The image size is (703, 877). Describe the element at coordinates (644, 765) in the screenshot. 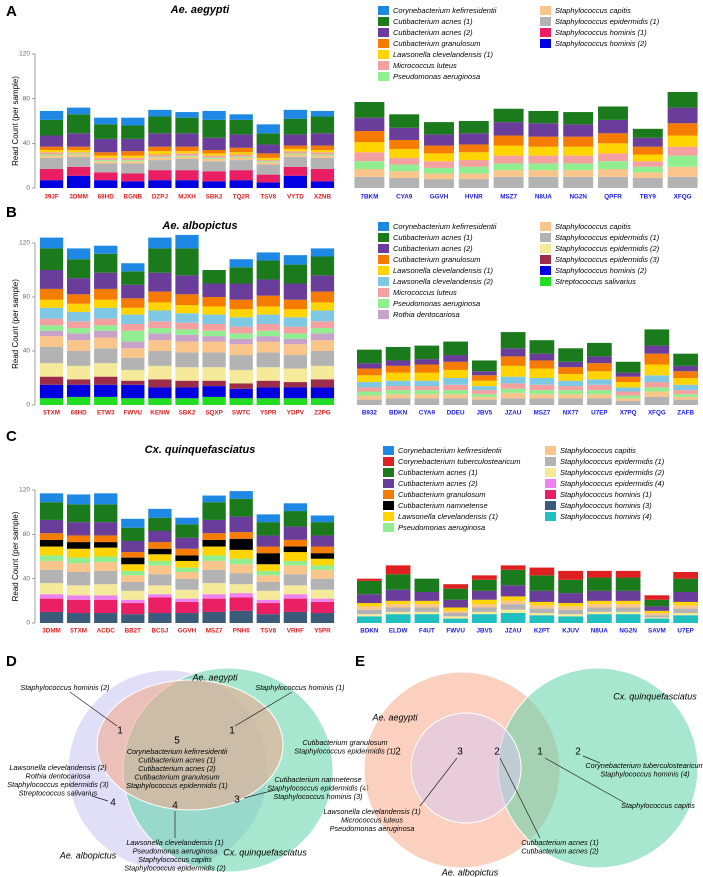

I see `species-label: Corynebacterium tuberculostearicum` at that location.